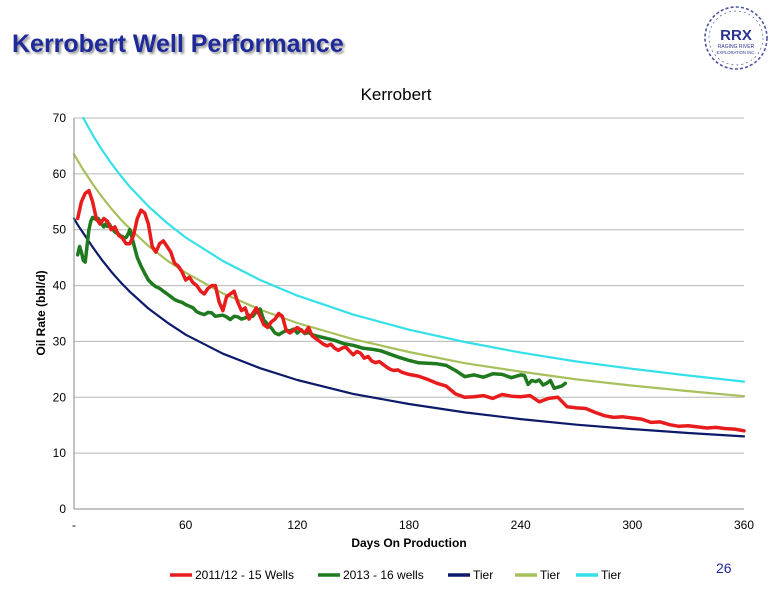 The image size is (776, 600). Describe the element at coordinates (60, 397) in the screenshot. I see `y-tick-label: 20` at that location.